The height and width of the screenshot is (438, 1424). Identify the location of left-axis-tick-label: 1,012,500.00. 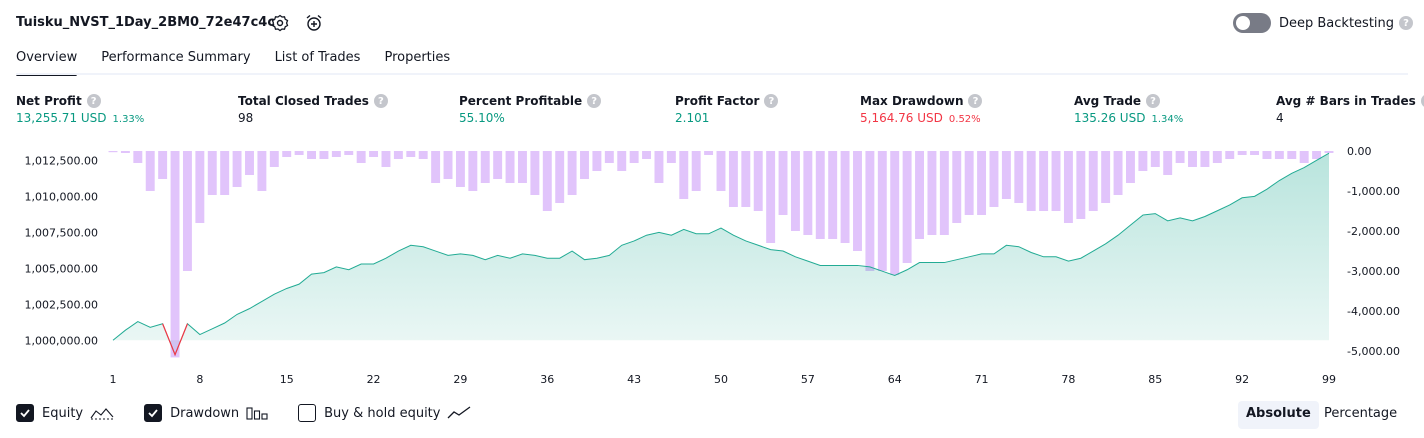
(61, 160).